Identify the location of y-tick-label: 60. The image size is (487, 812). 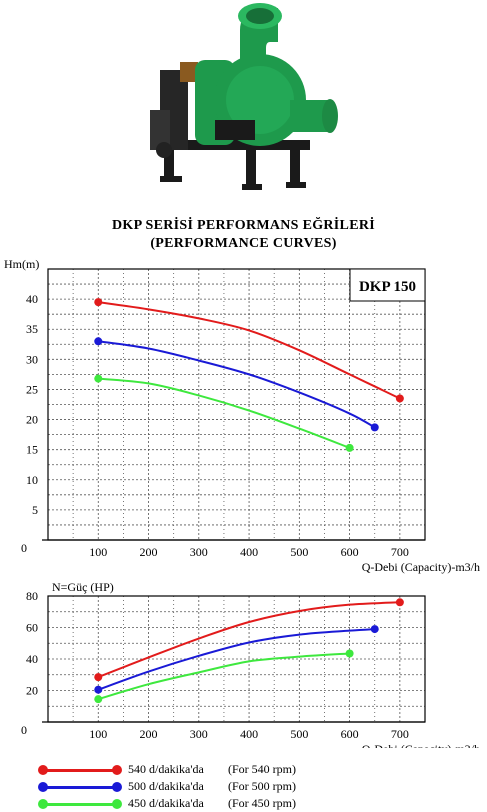
(32, 628).